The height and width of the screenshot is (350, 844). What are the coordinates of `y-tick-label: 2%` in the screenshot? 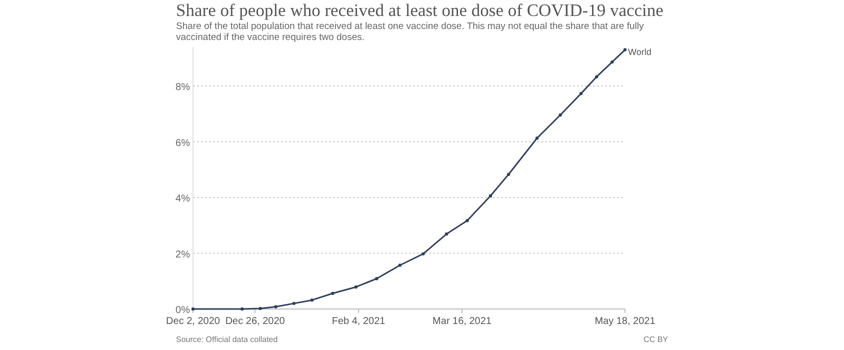 It's located at (183, 254).